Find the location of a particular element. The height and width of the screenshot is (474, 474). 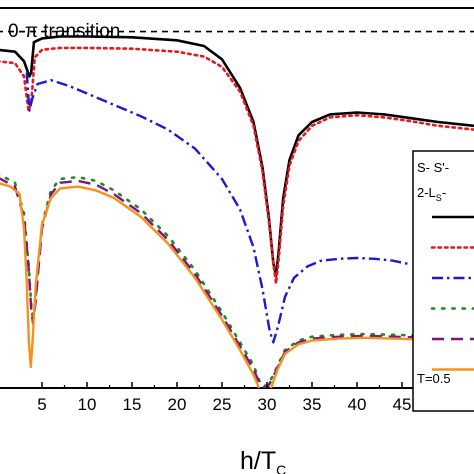

legend-header-line2: 2-LS- is located at coordinates (431, 194).